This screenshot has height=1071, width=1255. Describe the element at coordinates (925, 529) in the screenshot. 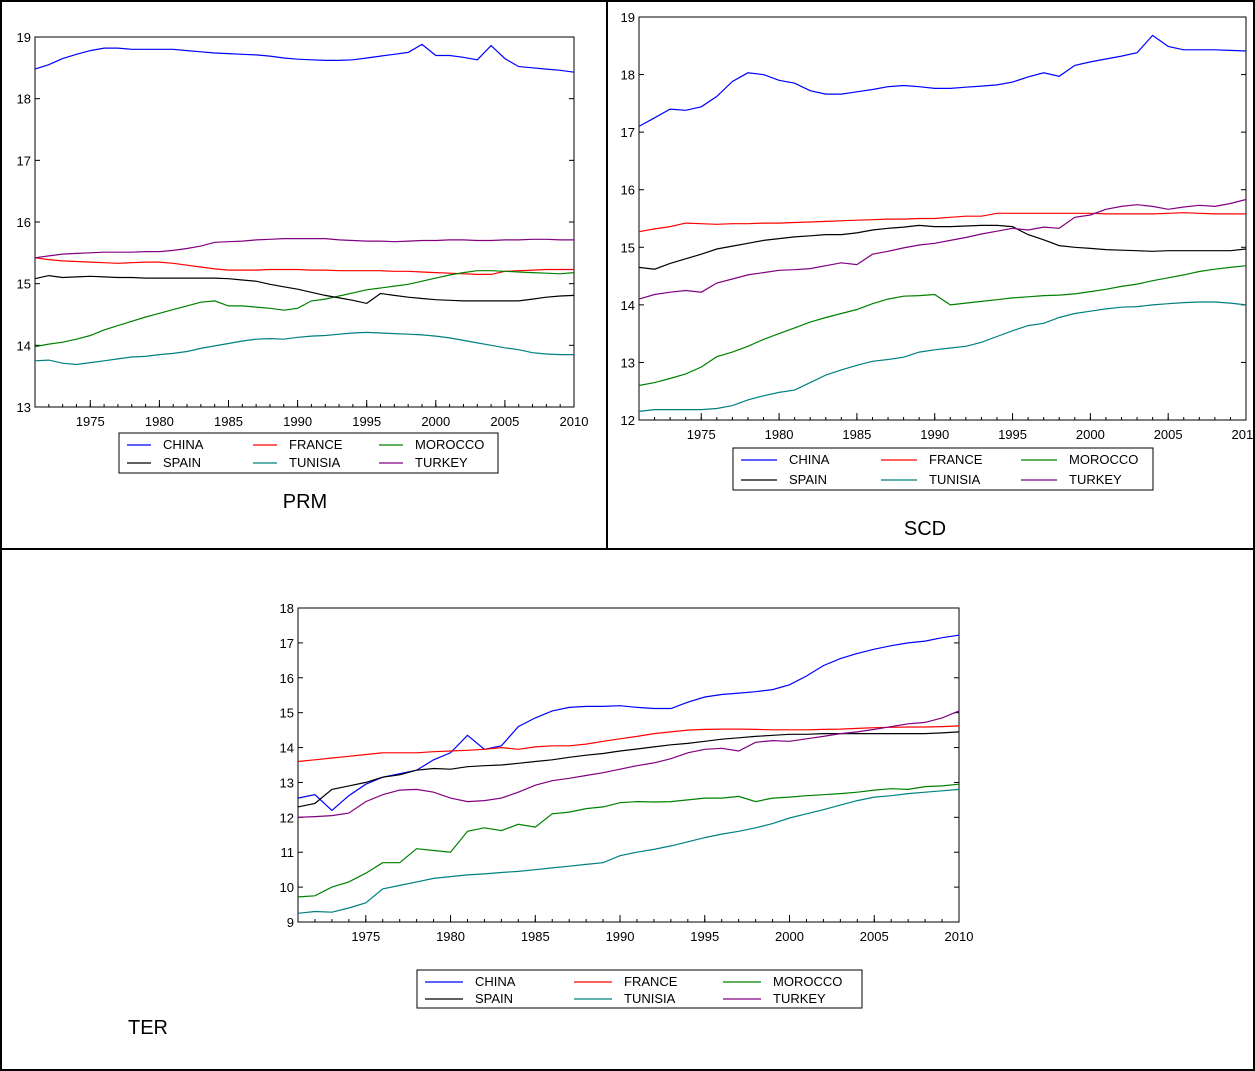

I see `caption-scd: SCD` at that location.